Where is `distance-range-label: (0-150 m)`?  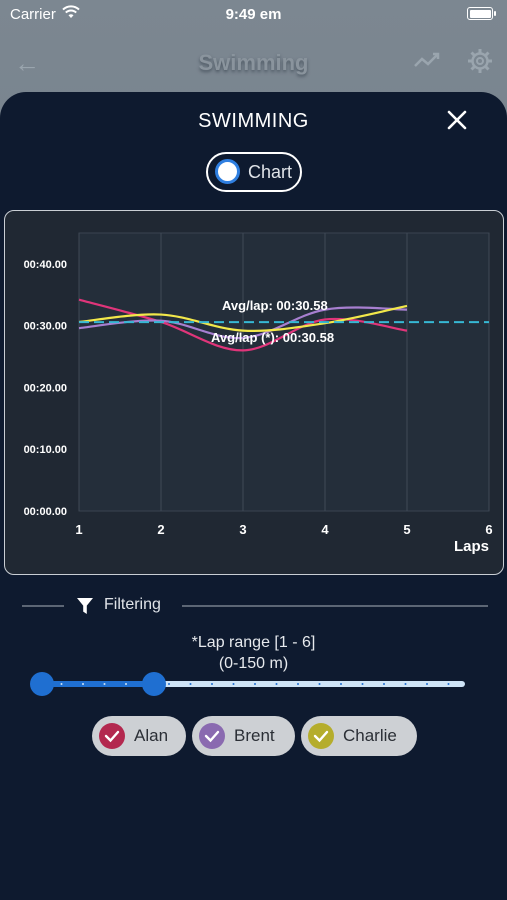
distance-range-label: (0-150 m) is located at coordinates (253, 663).